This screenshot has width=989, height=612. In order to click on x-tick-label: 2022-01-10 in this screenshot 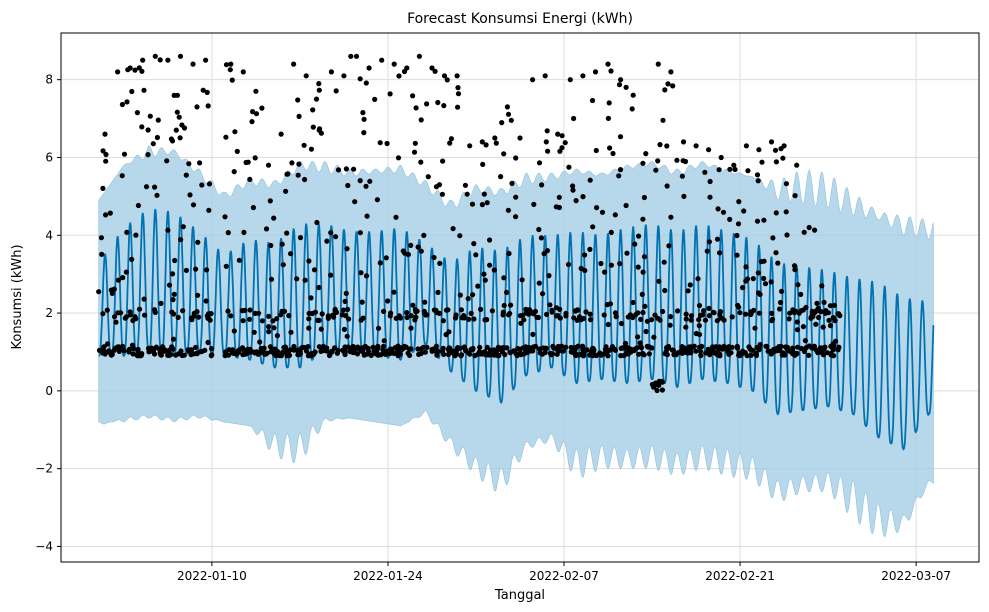, I will do `click(212, 576)`.